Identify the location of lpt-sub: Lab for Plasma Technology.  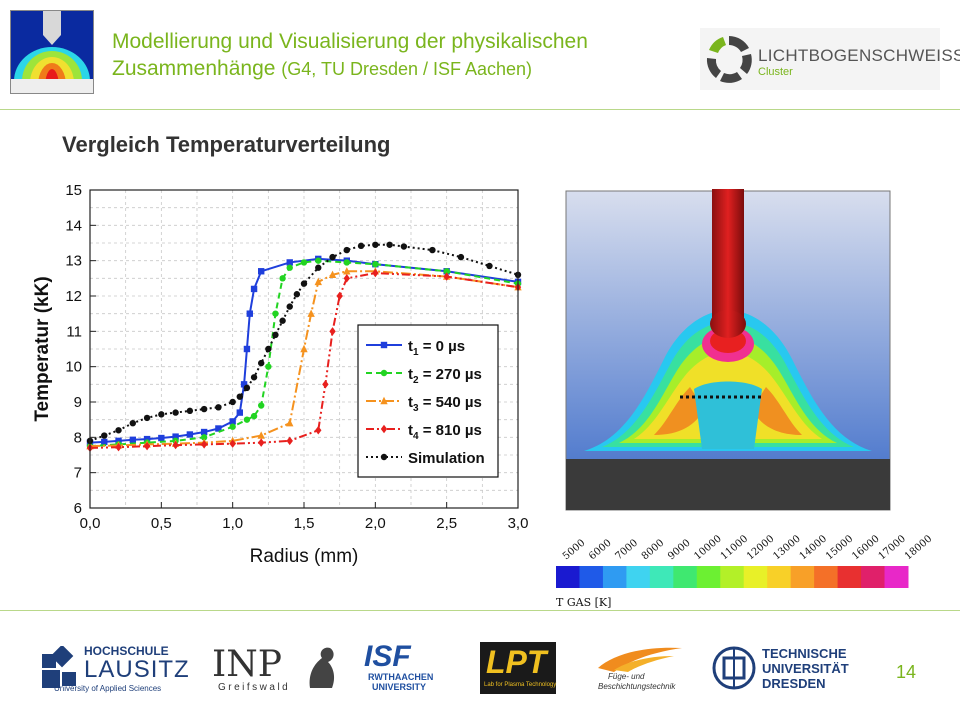
(520, 685).